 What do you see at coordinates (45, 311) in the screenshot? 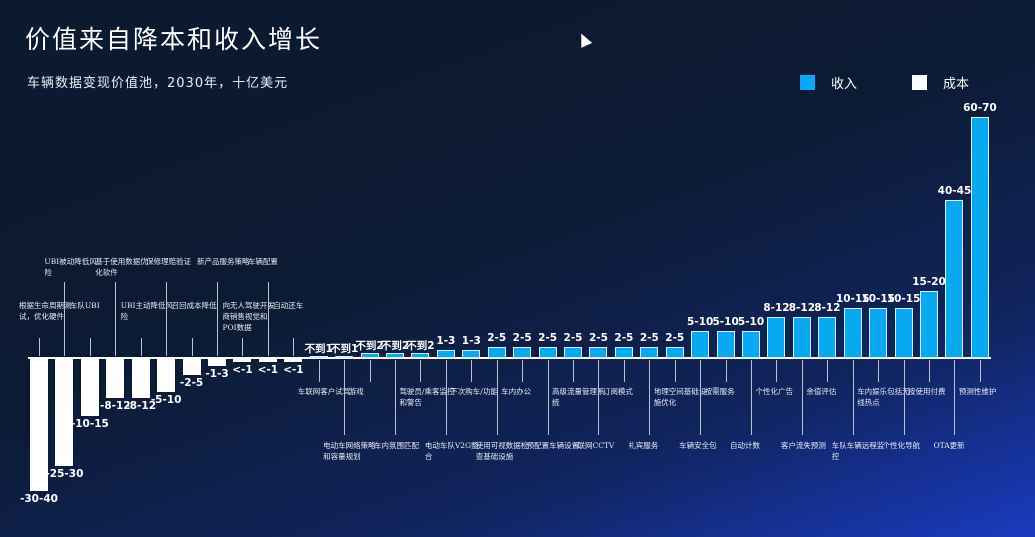
I see `category-label: 根据生命周期测试，优化硬件` at bounding box center [45, 311].